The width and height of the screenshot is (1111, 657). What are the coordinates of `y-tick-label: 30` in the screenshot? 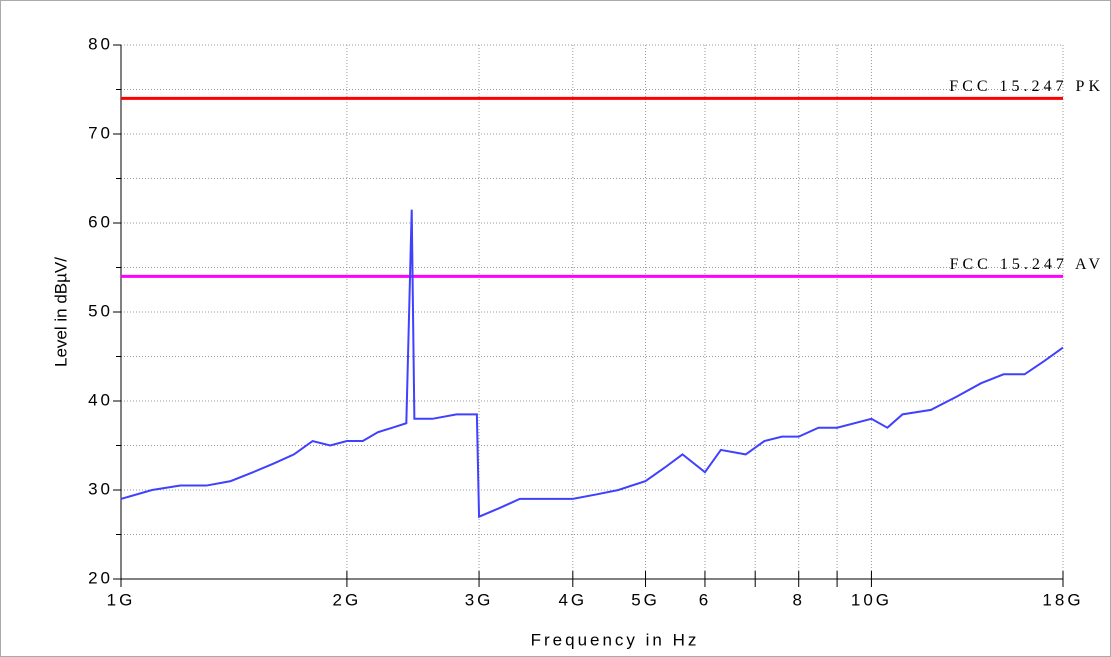 It's located at (100, 488).